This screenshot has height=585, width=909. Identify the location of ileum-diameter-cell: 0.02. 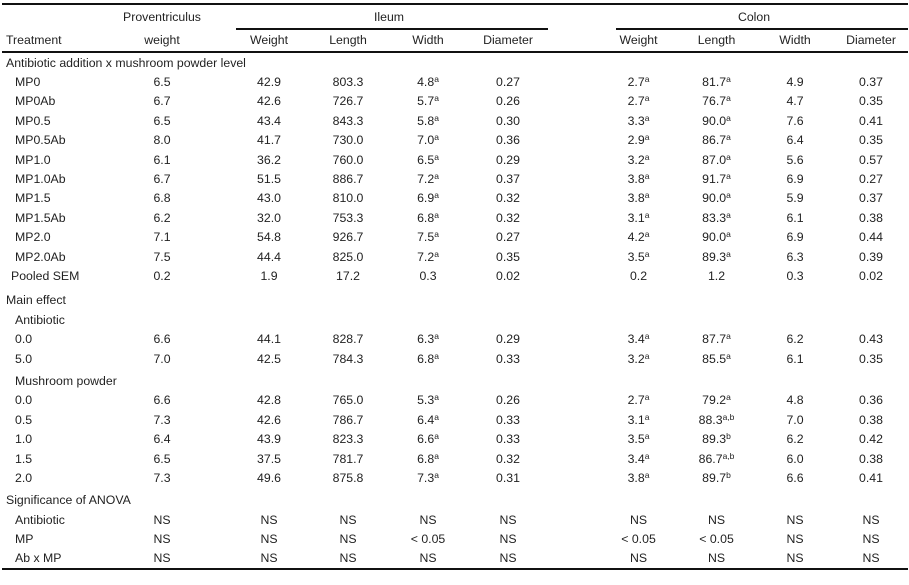
(508, 275).